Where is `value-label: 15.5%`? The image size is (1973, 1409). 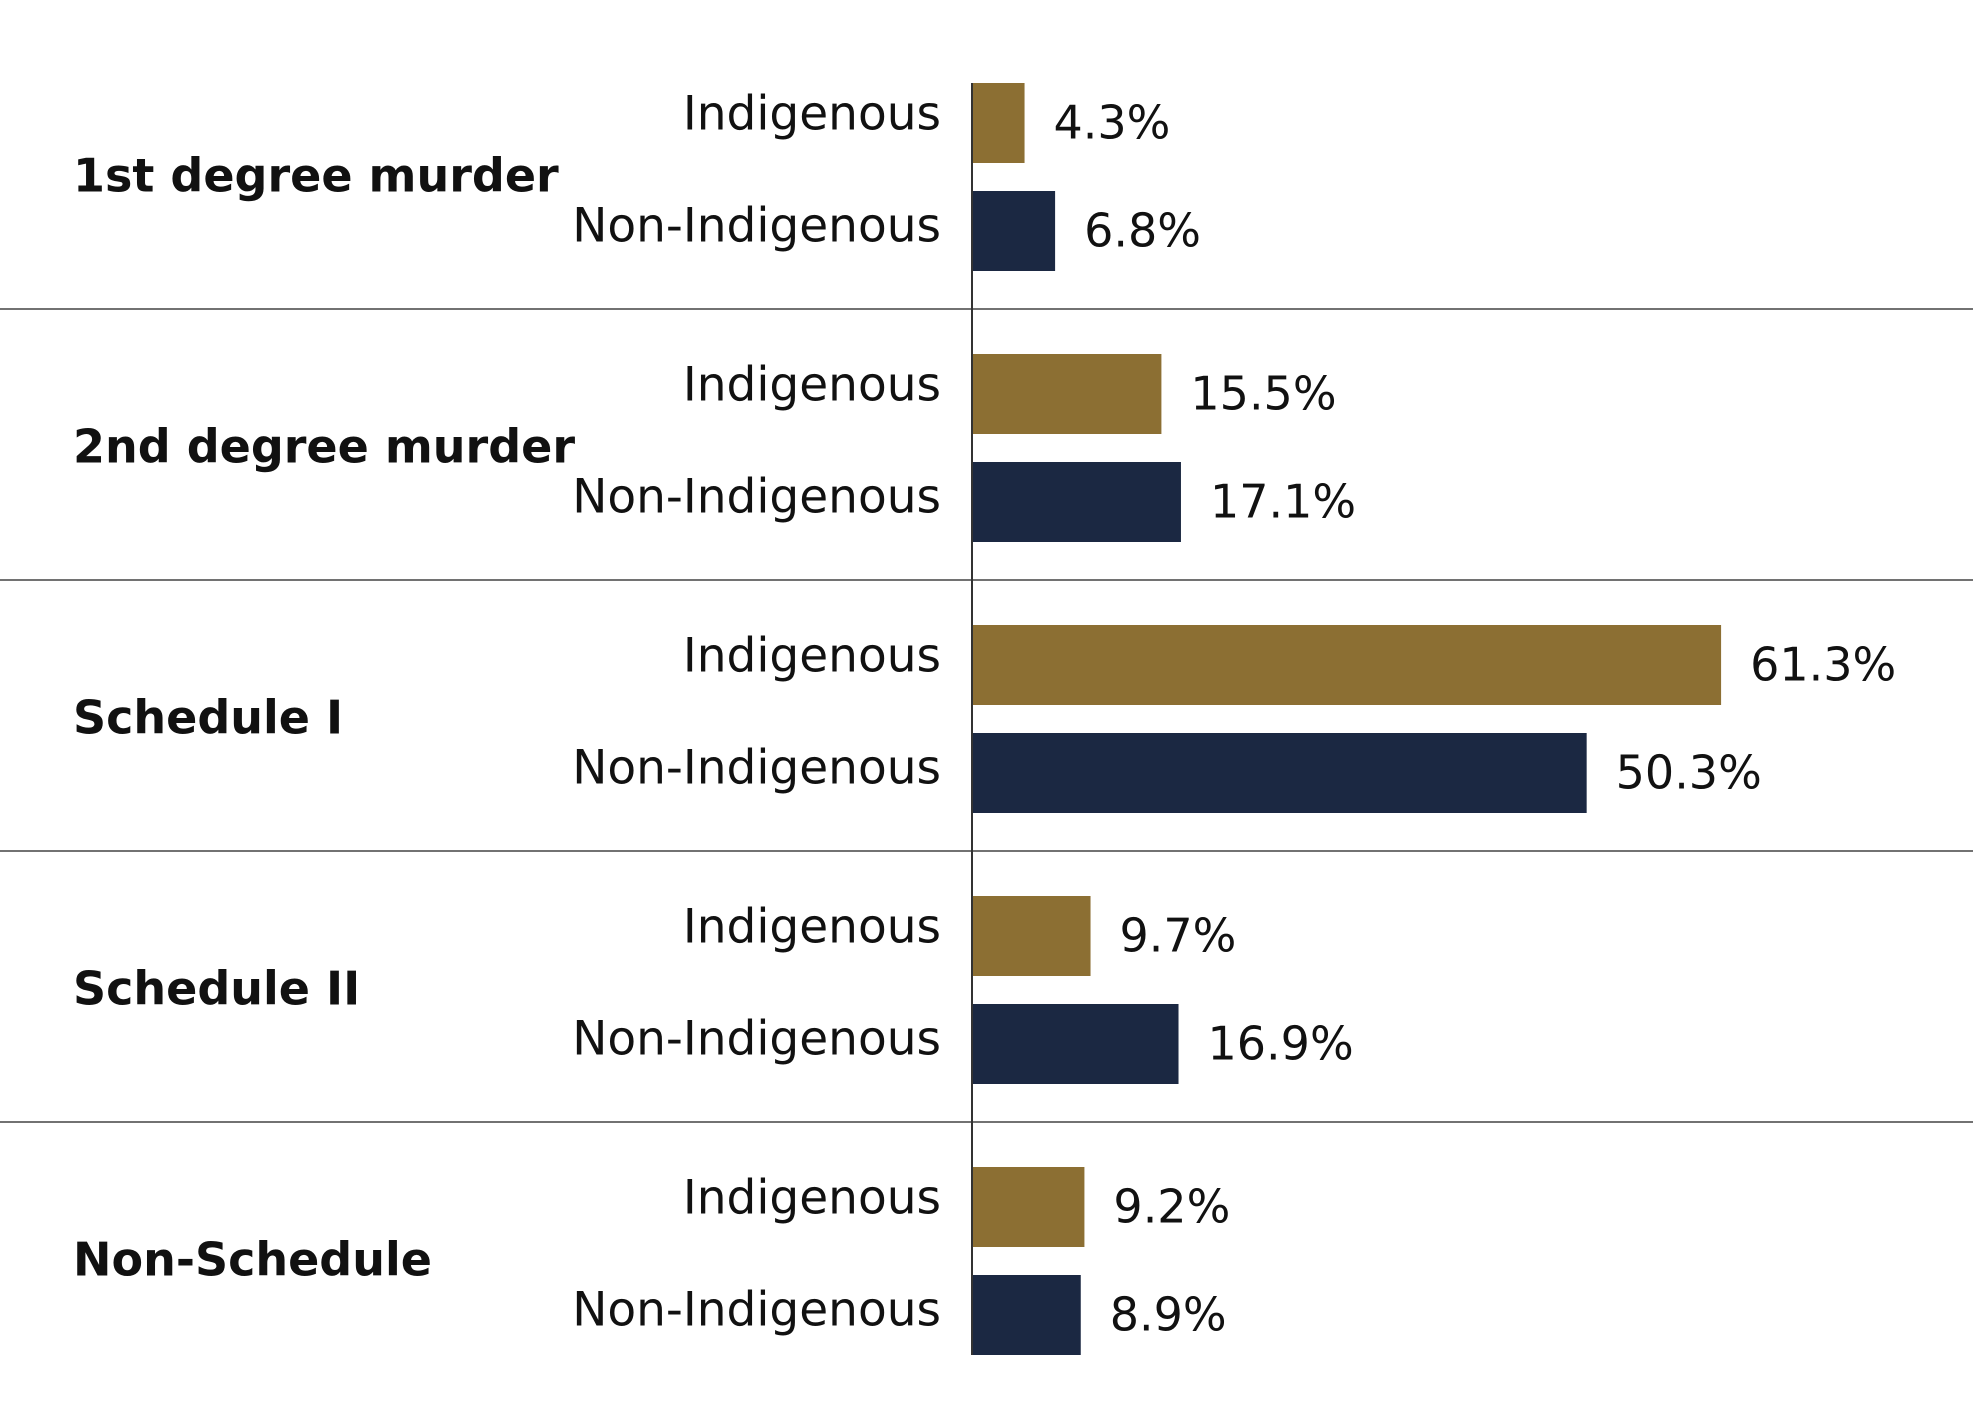 value-label: 15.5% is located at coordinates (1263, 394).